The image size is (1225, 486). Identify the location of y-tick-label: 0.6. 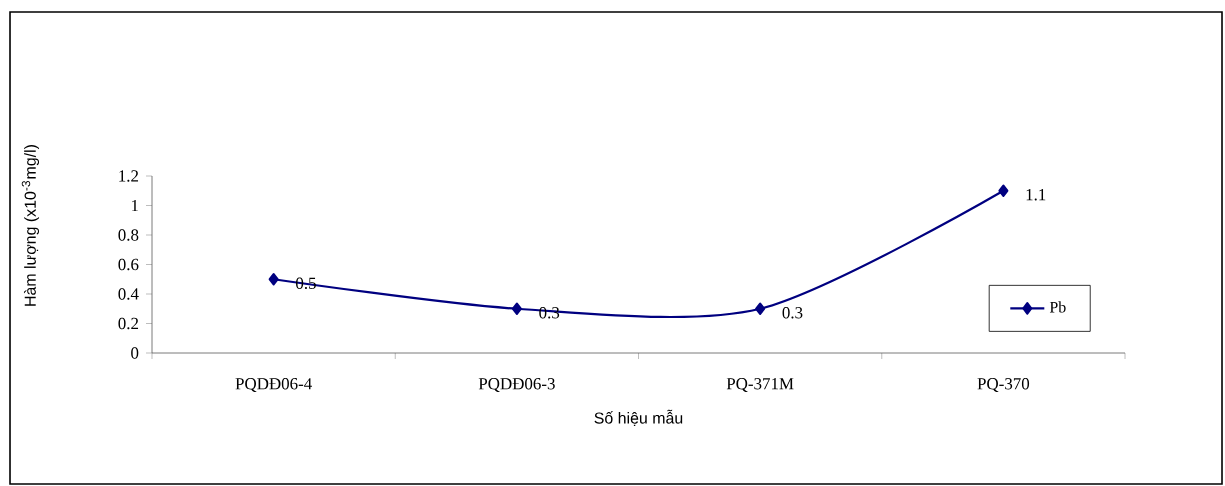
(128, 264).